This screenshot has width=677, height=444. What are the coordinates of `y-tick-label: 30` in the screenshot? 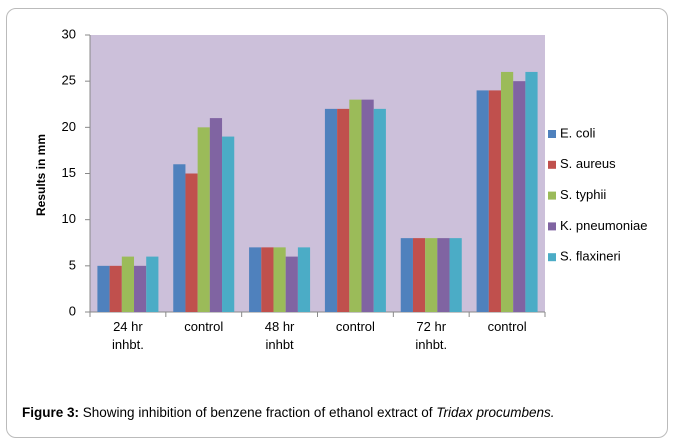 It's located at (69, 33).